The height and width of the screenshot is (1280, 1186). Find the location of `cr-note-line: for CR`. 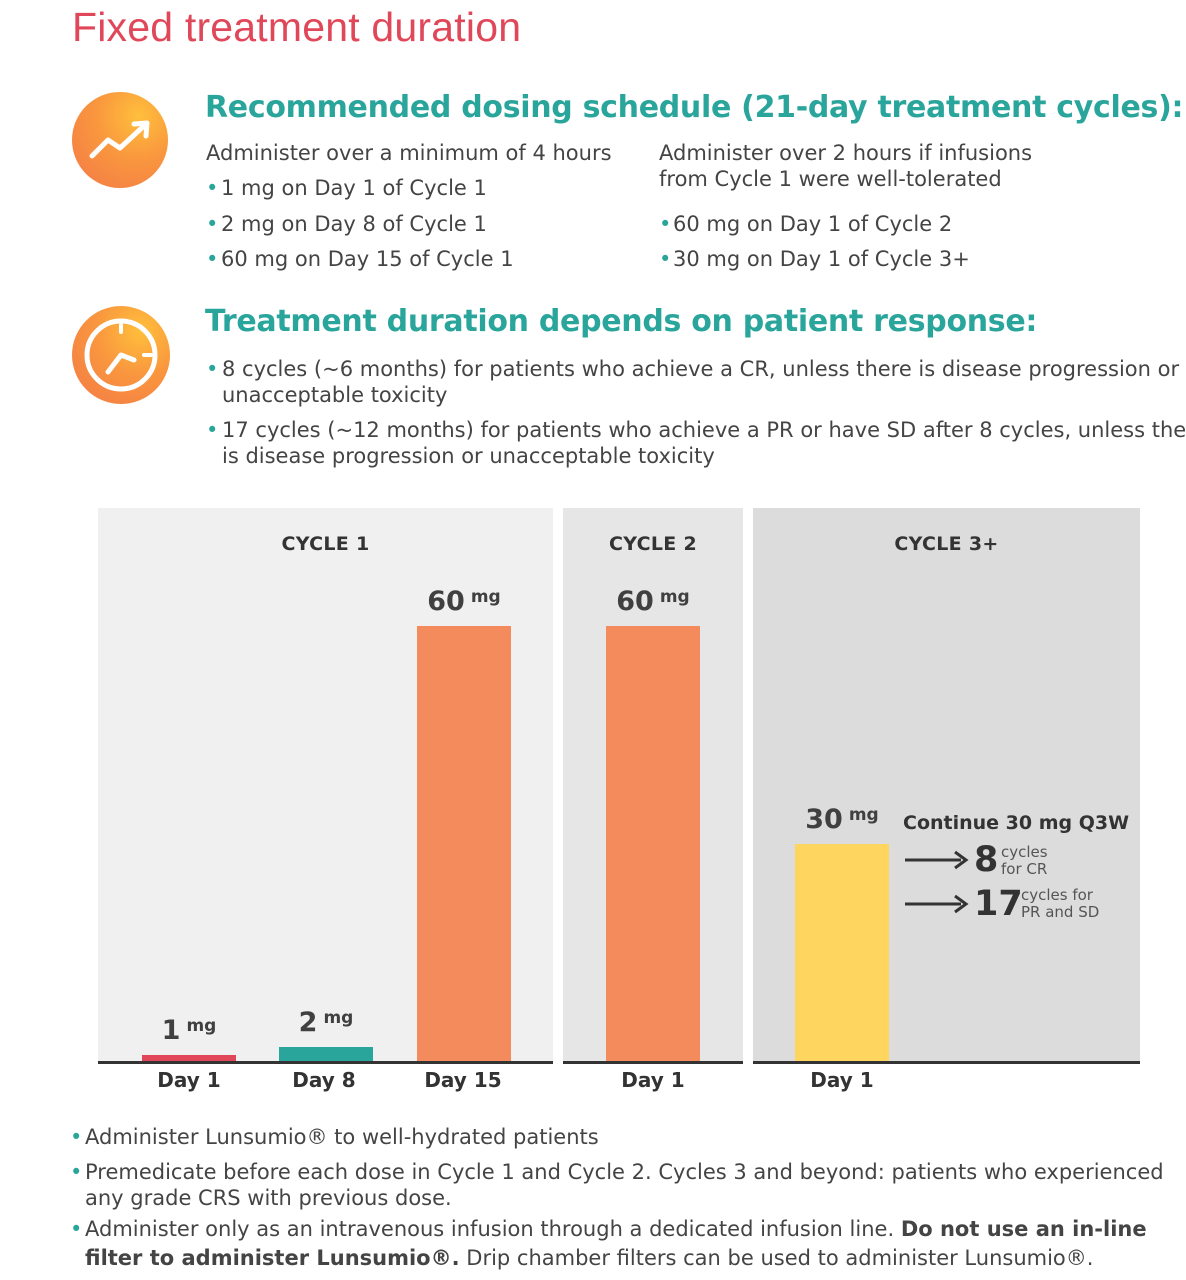

cr-note-line: for CR is located at coordinates (1024, 869).